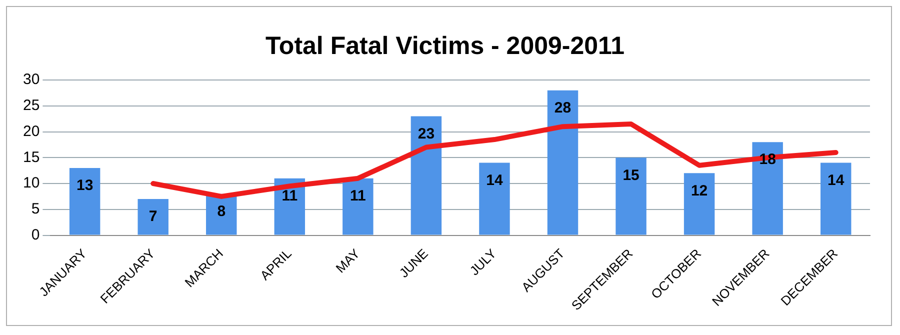  I want to click on data-label: 23, so click(426, 133).